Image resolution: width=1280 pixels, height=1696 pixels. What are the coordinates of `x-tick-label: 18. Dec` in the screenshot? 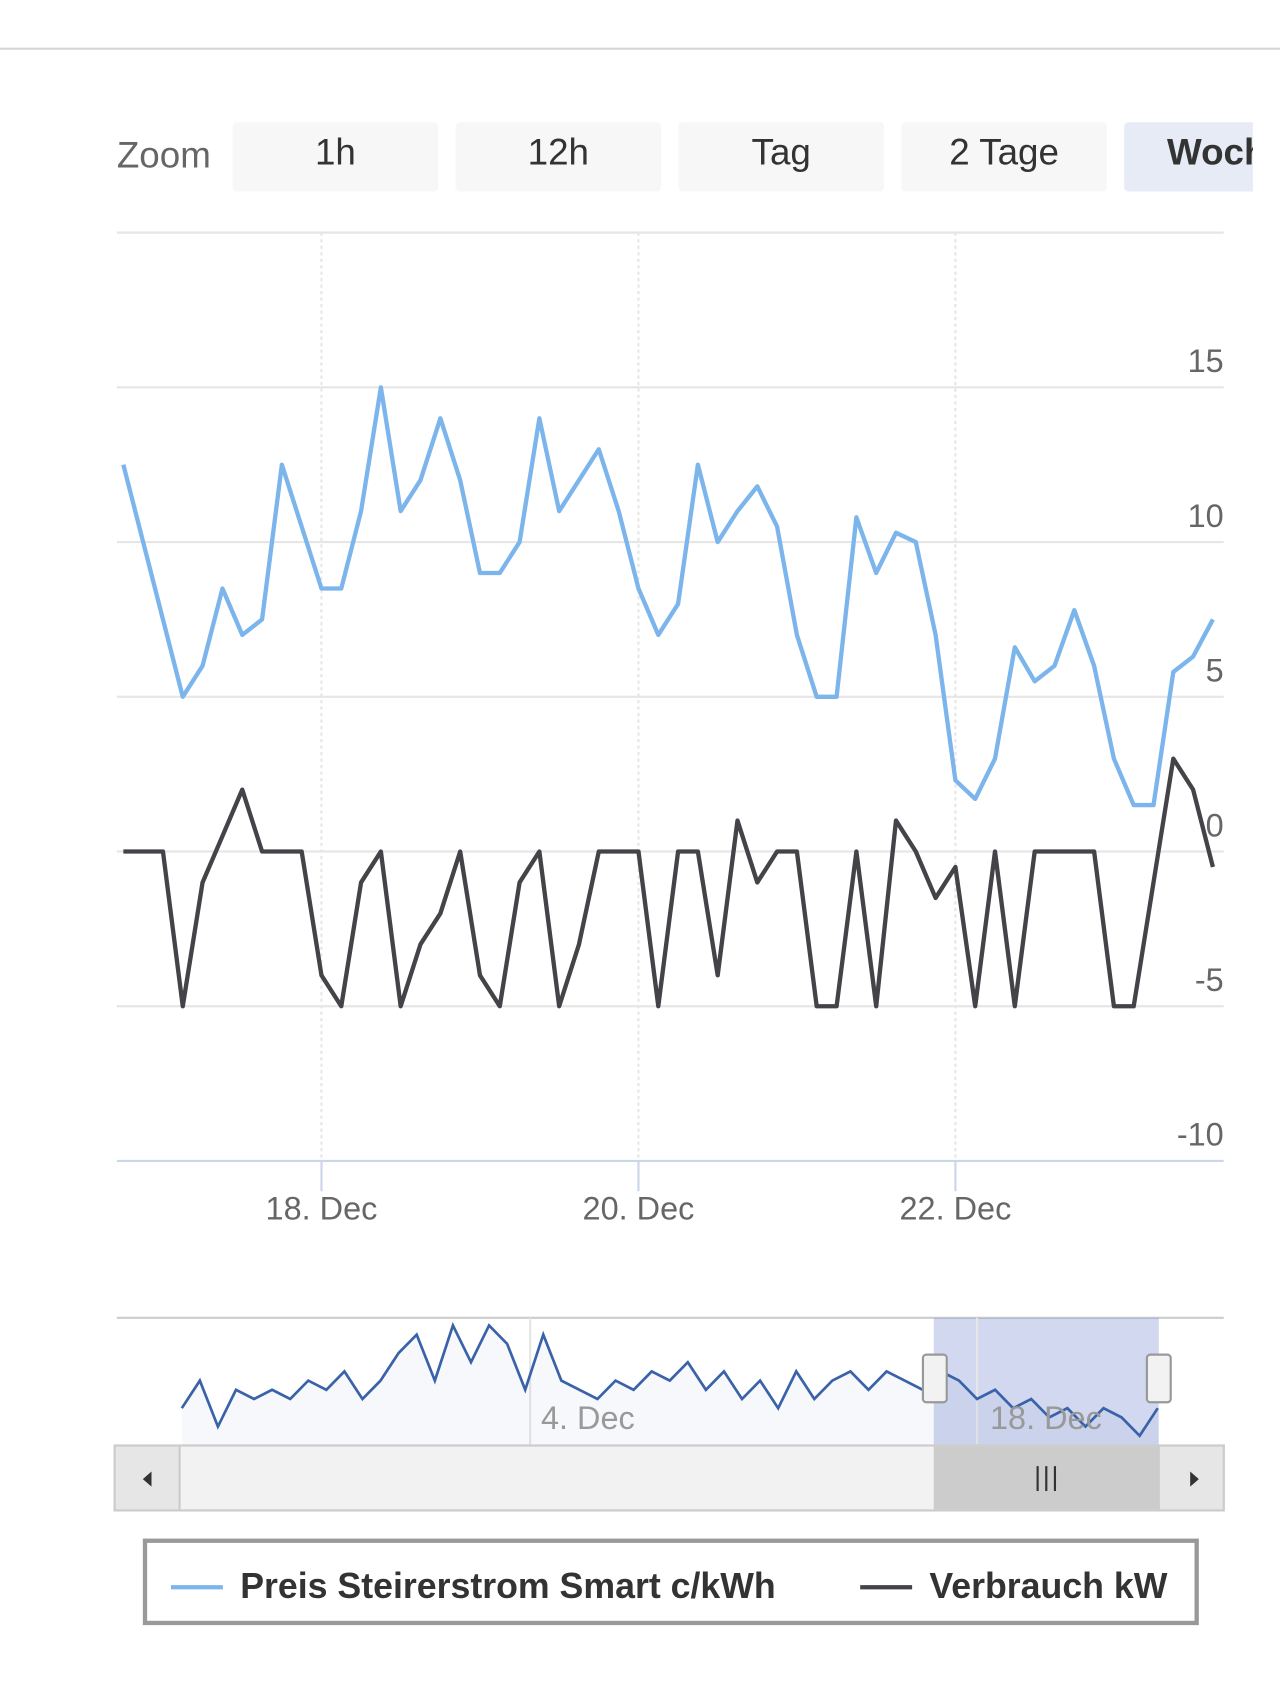 It's located at (322, 1208).